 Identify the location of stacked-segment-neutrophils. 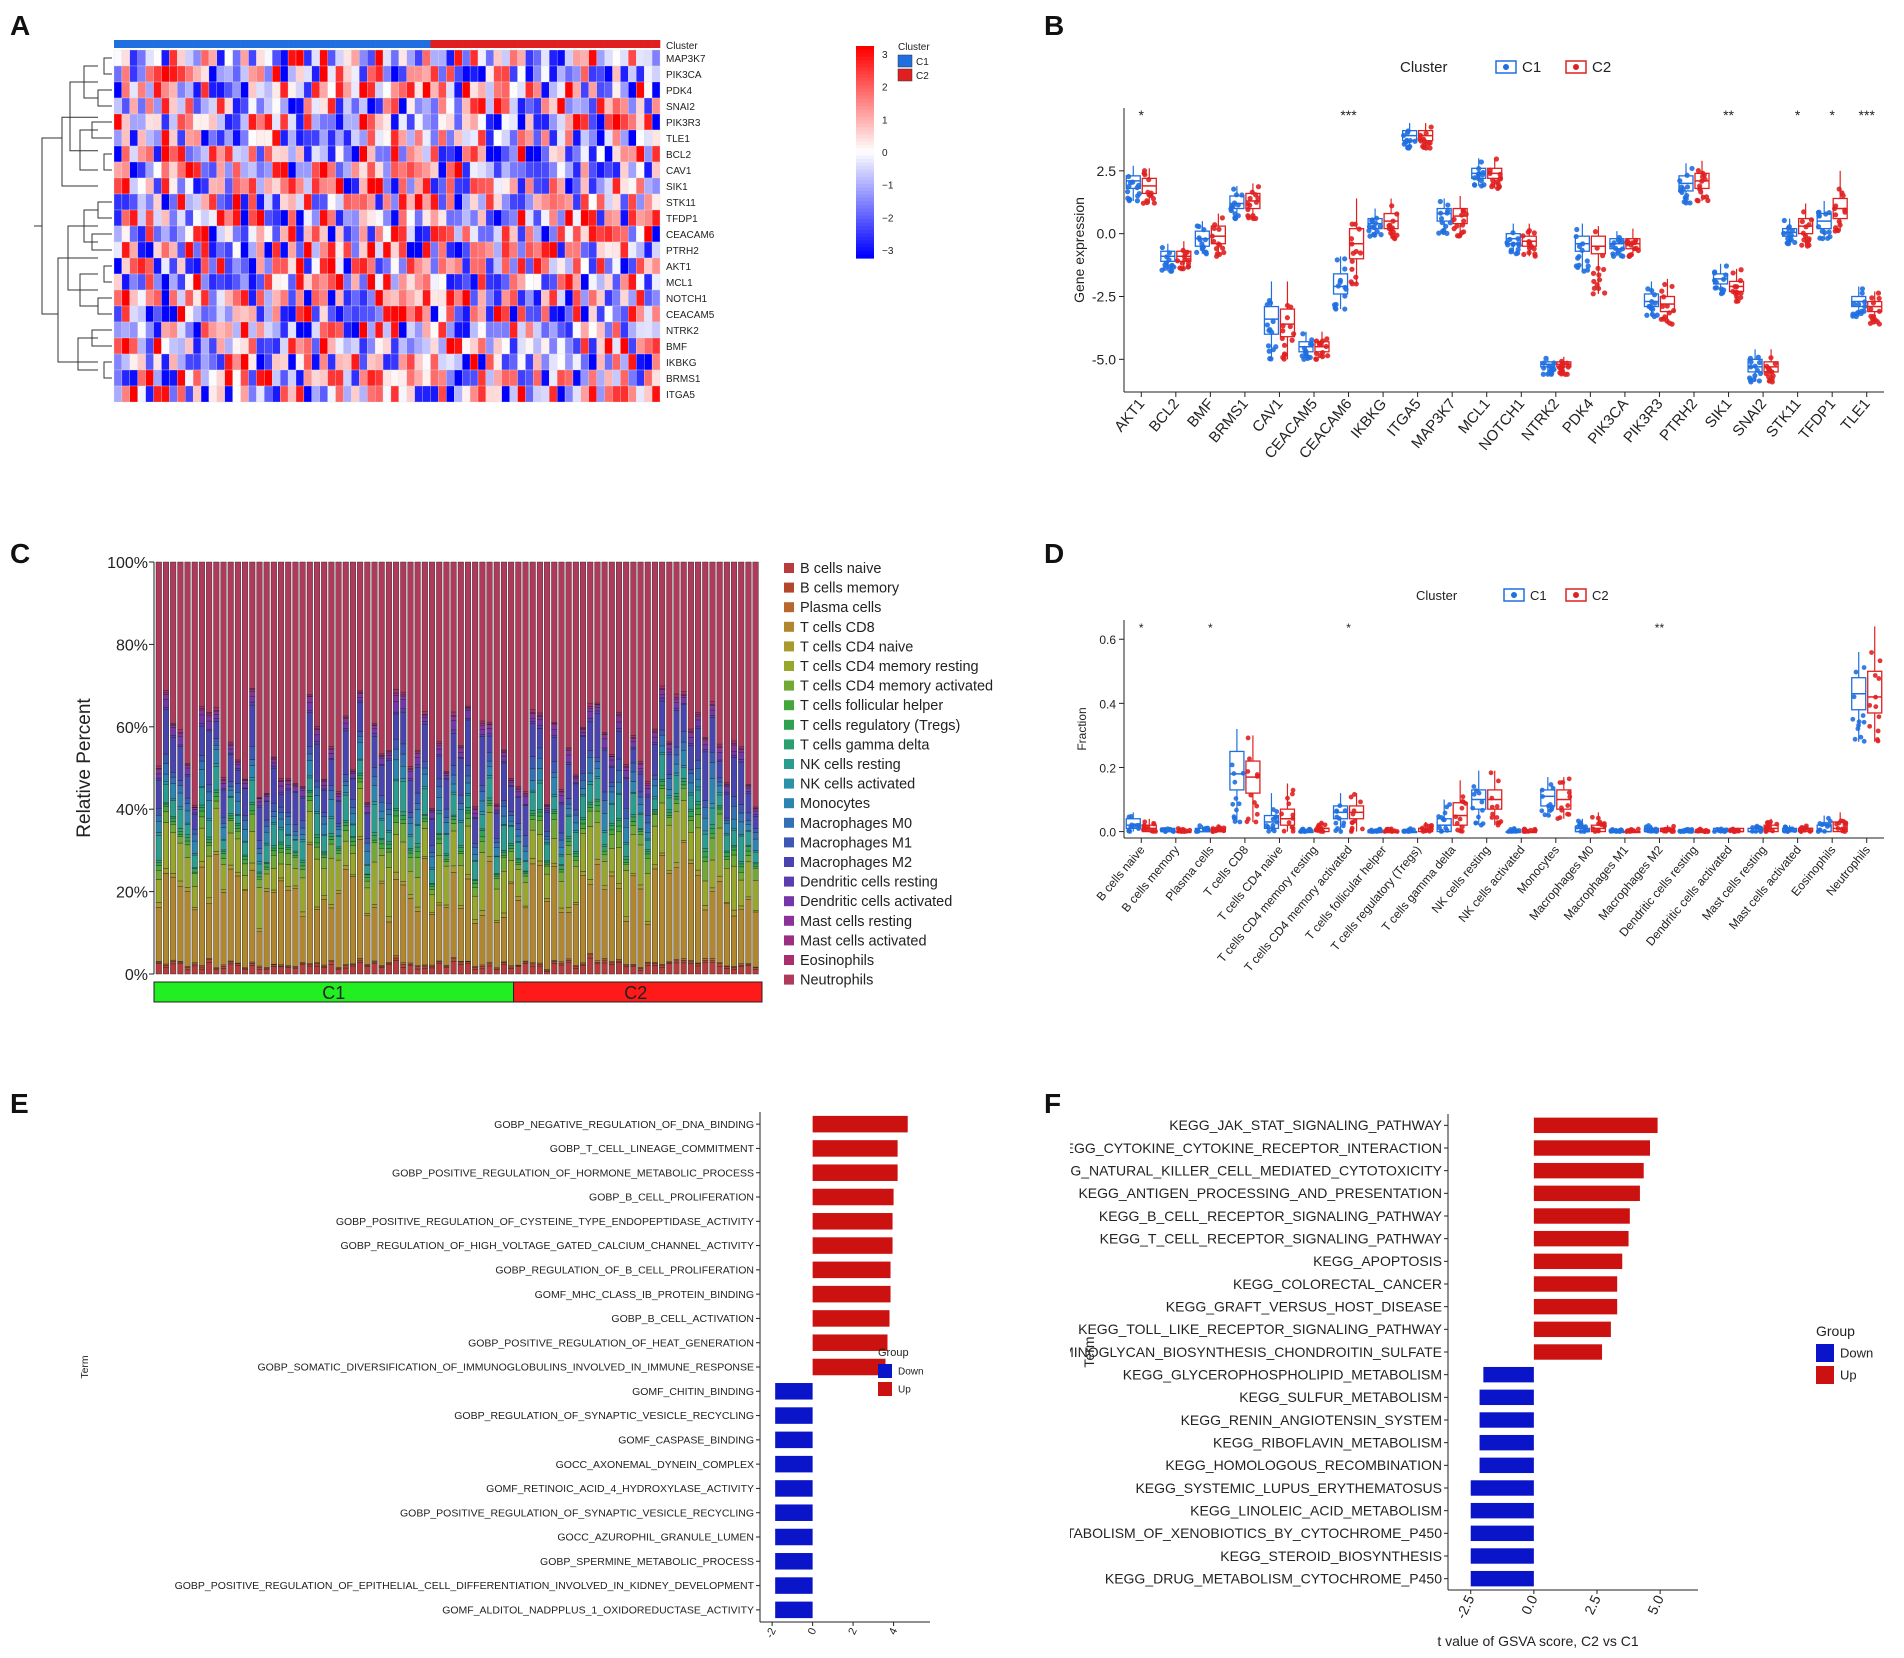
(618, 637).